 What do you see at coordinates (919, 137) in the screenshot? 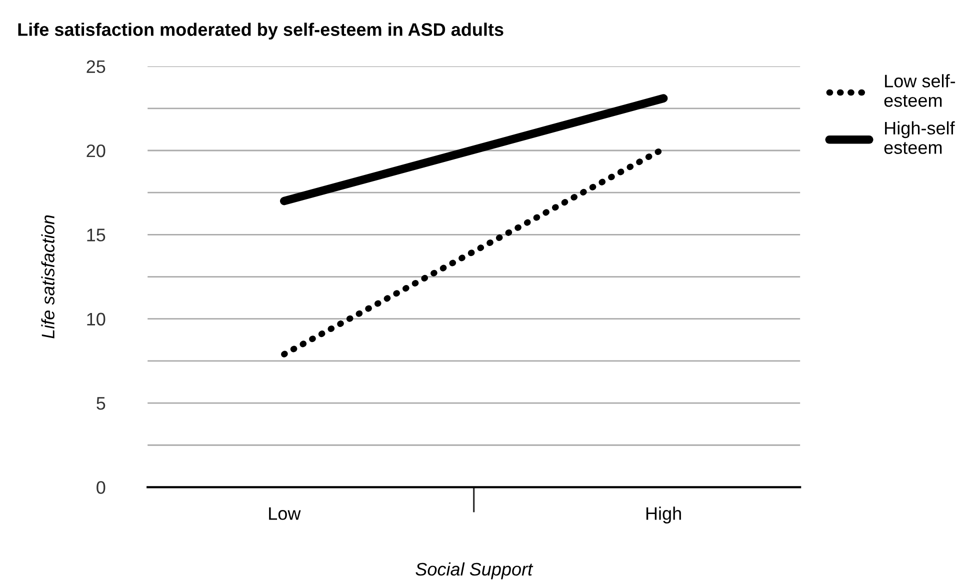
I see `legend-label: High-self esteem` at bounding box center [919, 137].